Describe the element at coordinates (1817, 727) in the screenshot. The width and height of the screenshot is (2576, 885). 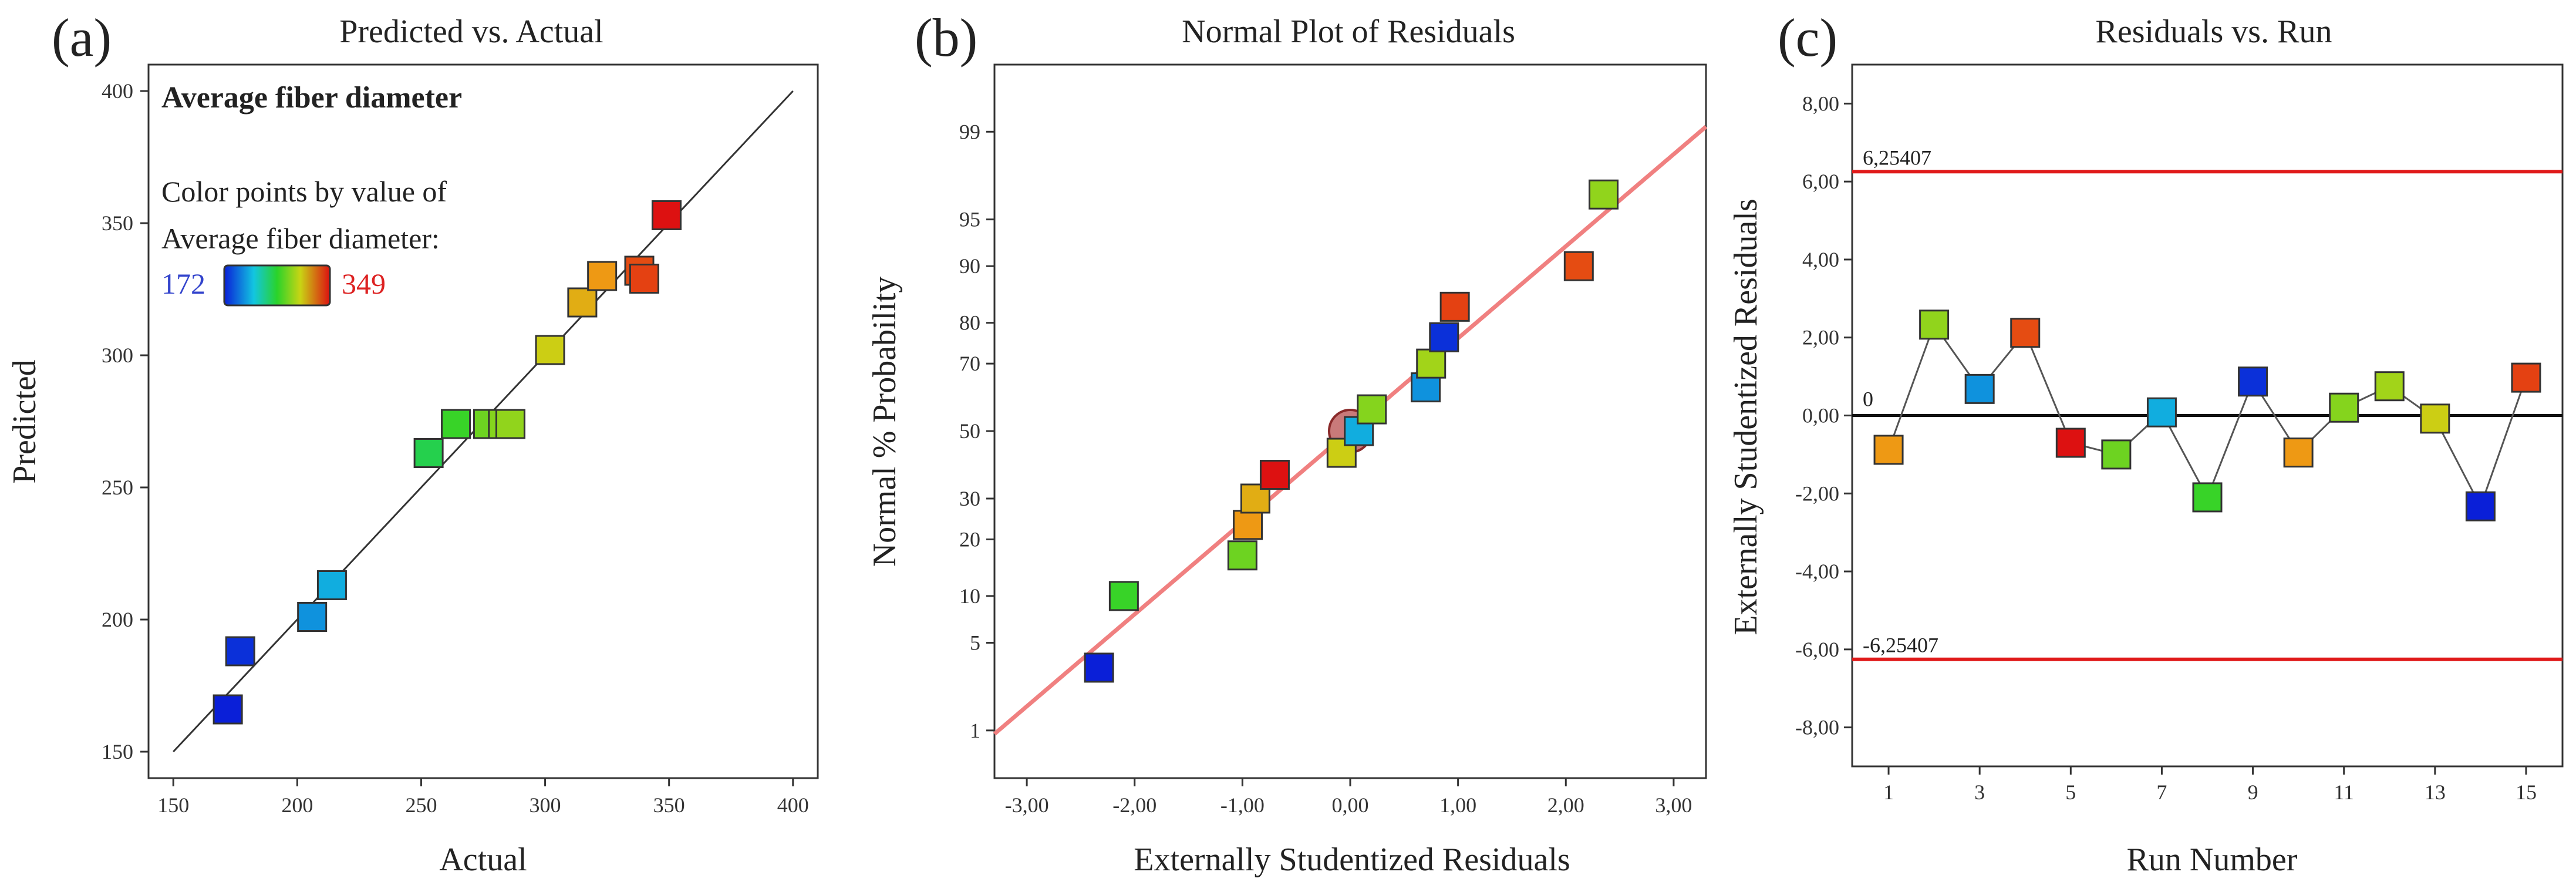
I see `y-tick-label: -8,00` at that location.